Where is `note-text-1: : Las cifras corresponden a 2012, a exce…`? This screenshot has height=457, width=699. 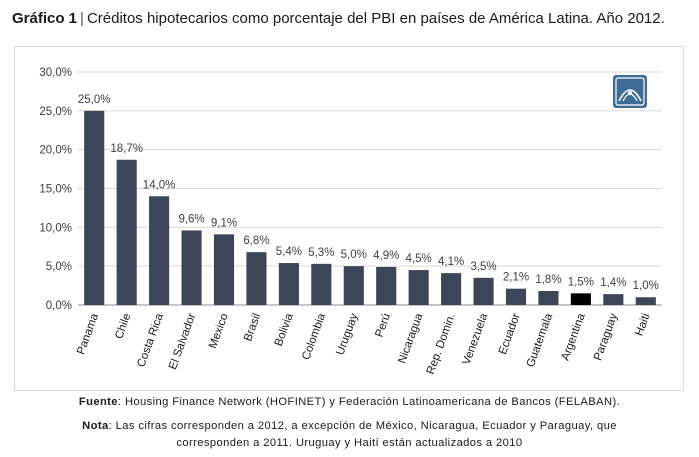
note-text-1: : Las cifras corresponden a 2012, a exce… is located at coordinates (362, 426).